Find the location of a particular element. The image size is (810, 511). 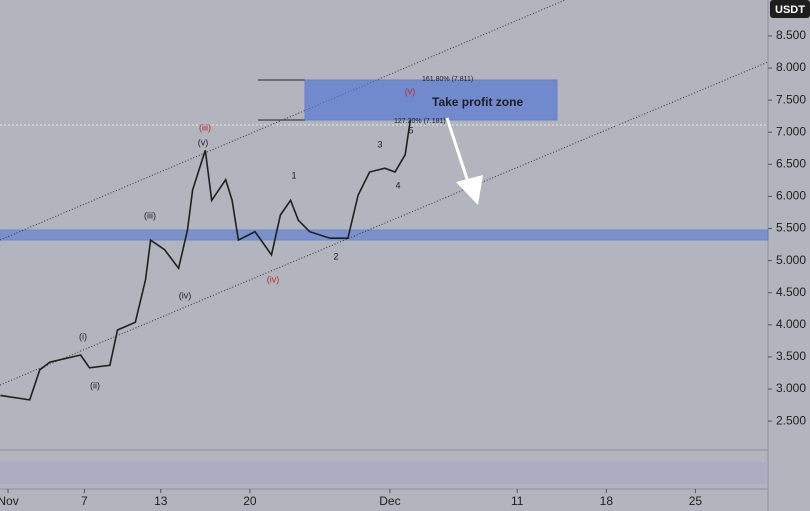

arrow is located at coordinates (457, 150).